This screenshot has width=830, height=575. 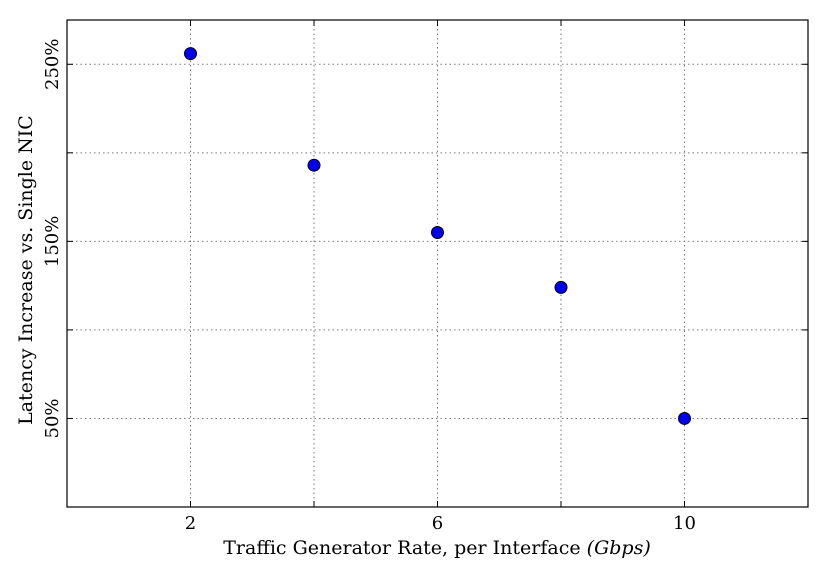 I want to click on x-axis-unit: (Gbps), so click(x=619, y=548).